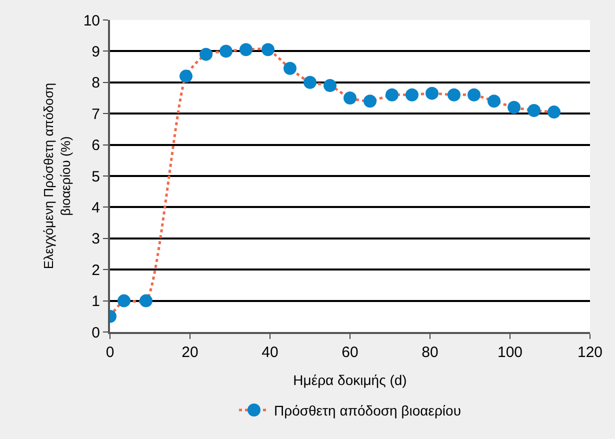 The image size is (615, 439). What do you see at coordinates (510, 352) in the screenshot?
I see `x-tick-label: 100` at bounding box center [510, 352].